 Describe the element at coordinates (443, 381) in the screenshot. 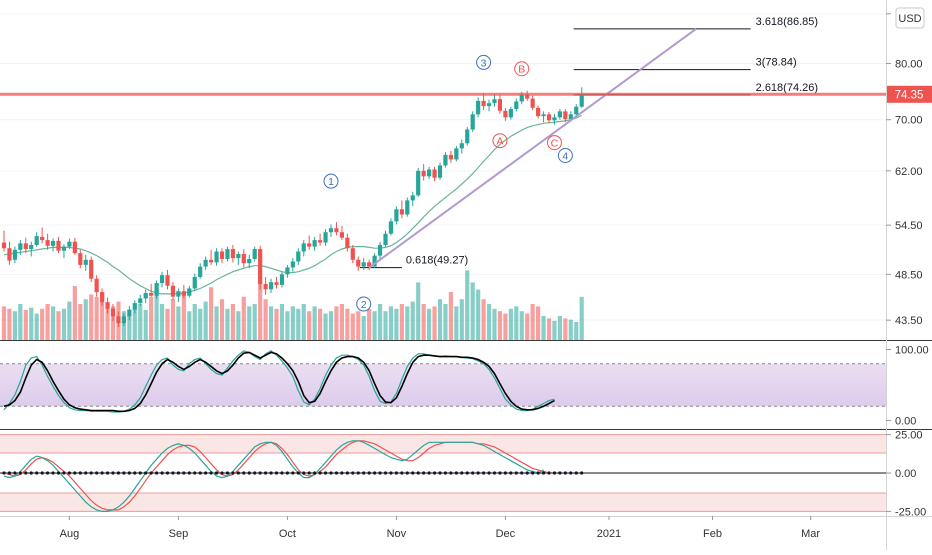

I see `stochastic-panel` at that location.